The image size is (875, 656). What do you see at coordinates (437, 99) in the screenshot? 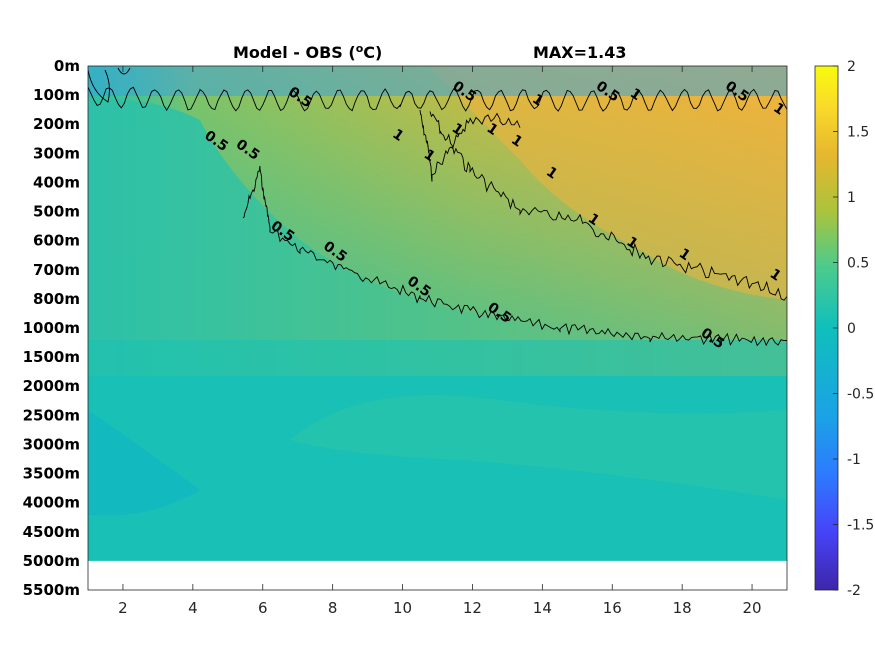
I see `contour-line-0.5-upper` at bounding box center [437, 99].